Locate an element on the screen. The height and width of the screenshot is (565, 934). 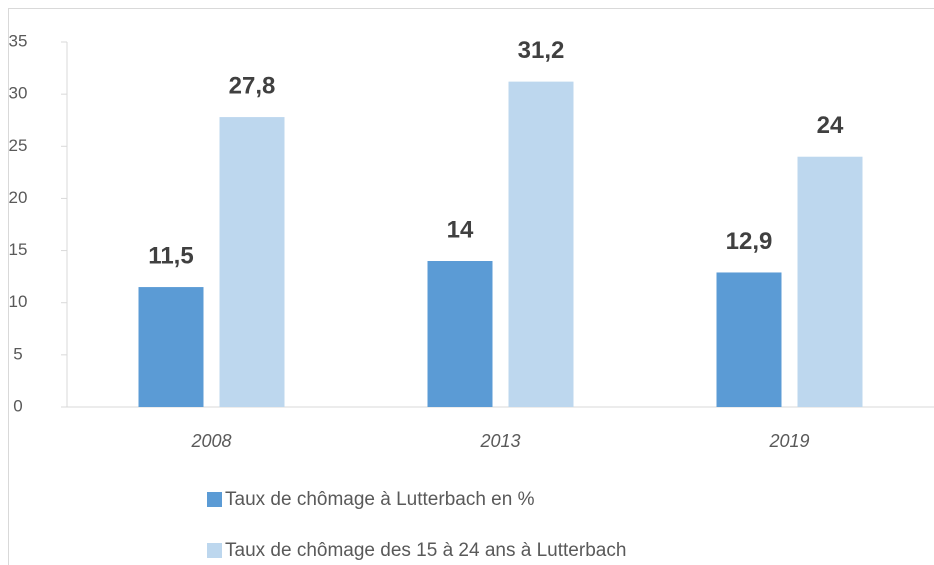
y-tick-label: 30 is located at coordinates (18, 93).